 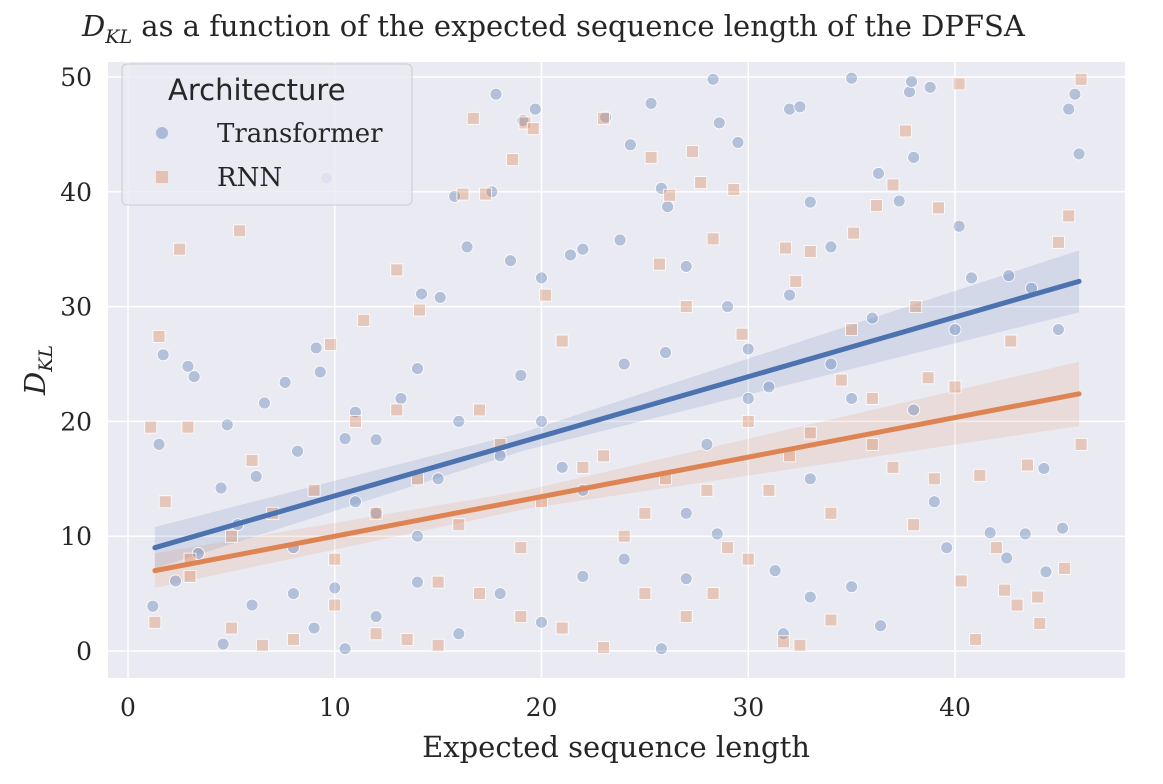 What do you see at coordinates (76, 364) in the screenshot?
I see `y-tick-labels: 0 10 20 30 40 50` at bounding box center [76, 364].